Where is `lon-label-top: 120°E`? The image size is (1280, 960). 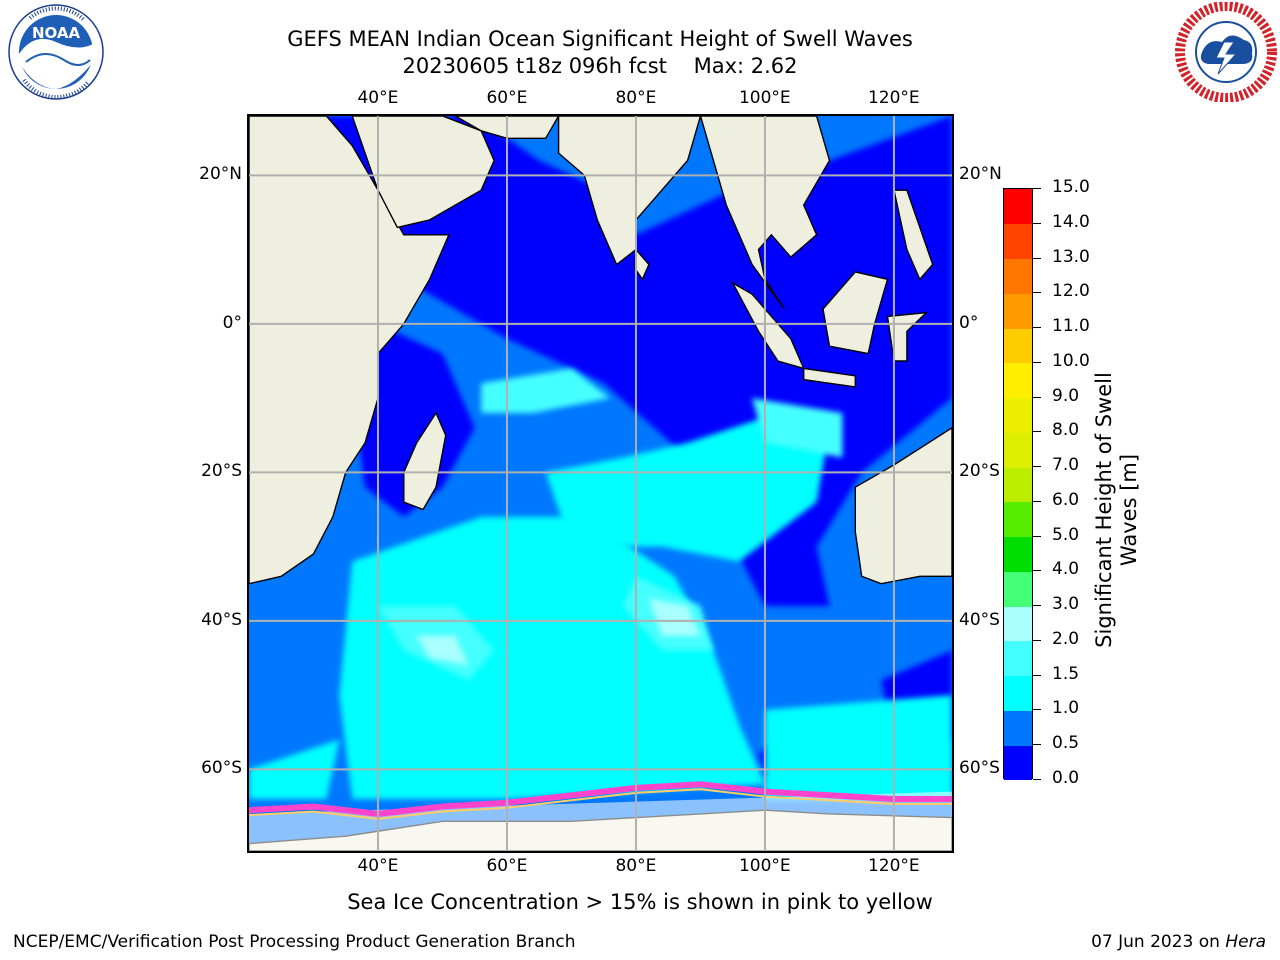
lon-label-top: 120°E is located at coordinates (893, 98).